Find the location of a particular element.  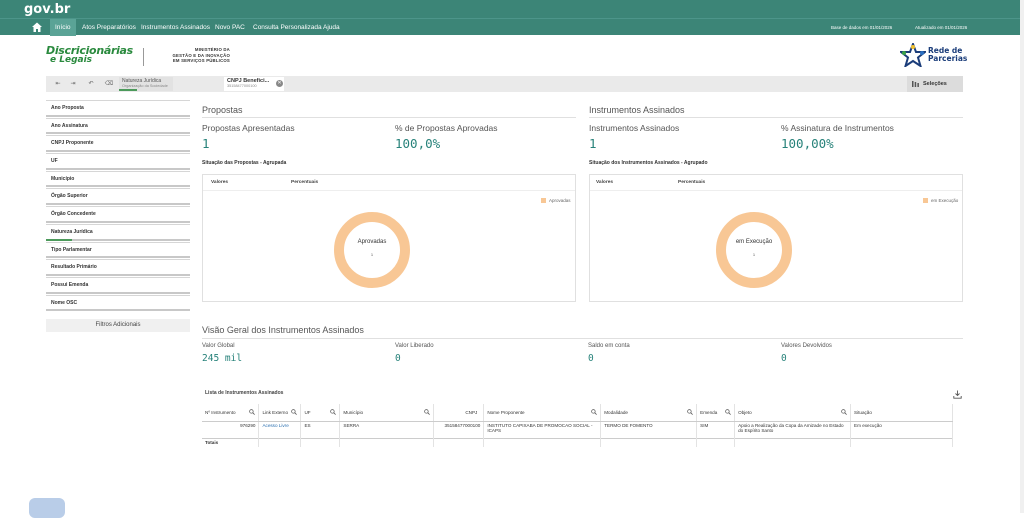

donut-slice-em-execução is located at coordinates (754, 250).